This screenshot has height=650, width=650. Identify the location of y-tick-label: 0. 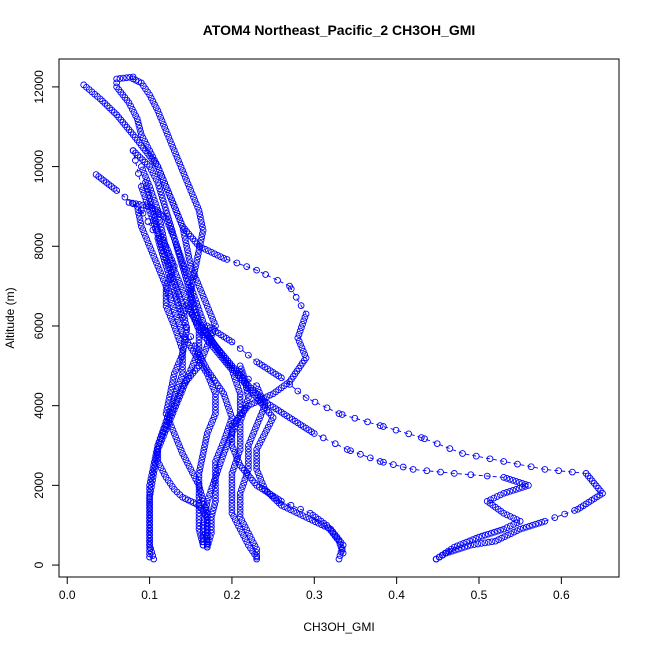
(39, 564).